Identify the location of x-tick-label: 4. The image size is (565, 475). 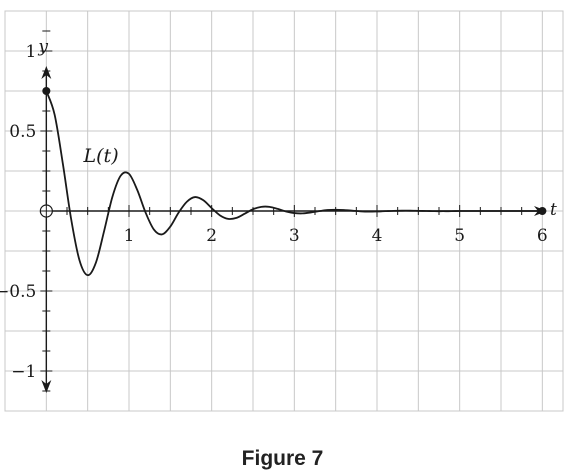
(377, 236).